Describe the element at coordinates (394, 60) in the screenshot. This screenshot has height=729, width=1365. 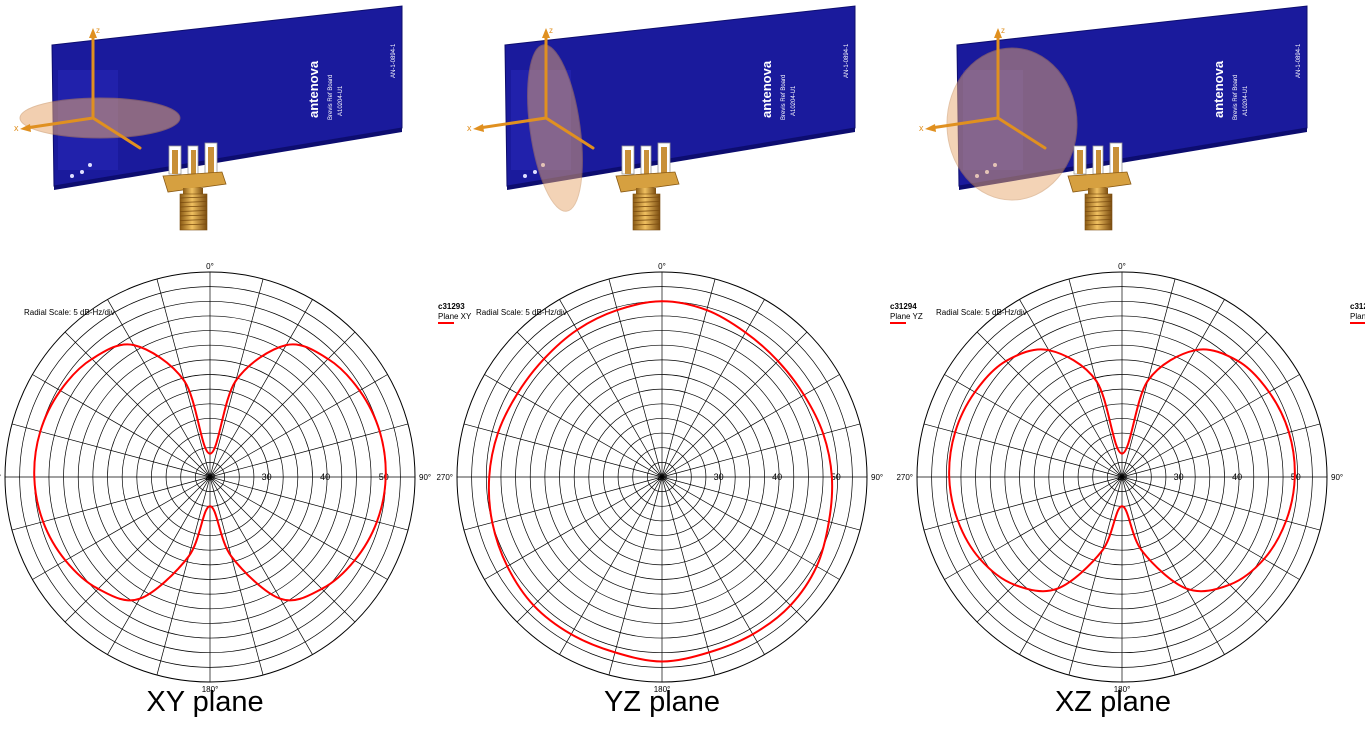
I see `board-part-number: AN-1-0894-1` at that location.